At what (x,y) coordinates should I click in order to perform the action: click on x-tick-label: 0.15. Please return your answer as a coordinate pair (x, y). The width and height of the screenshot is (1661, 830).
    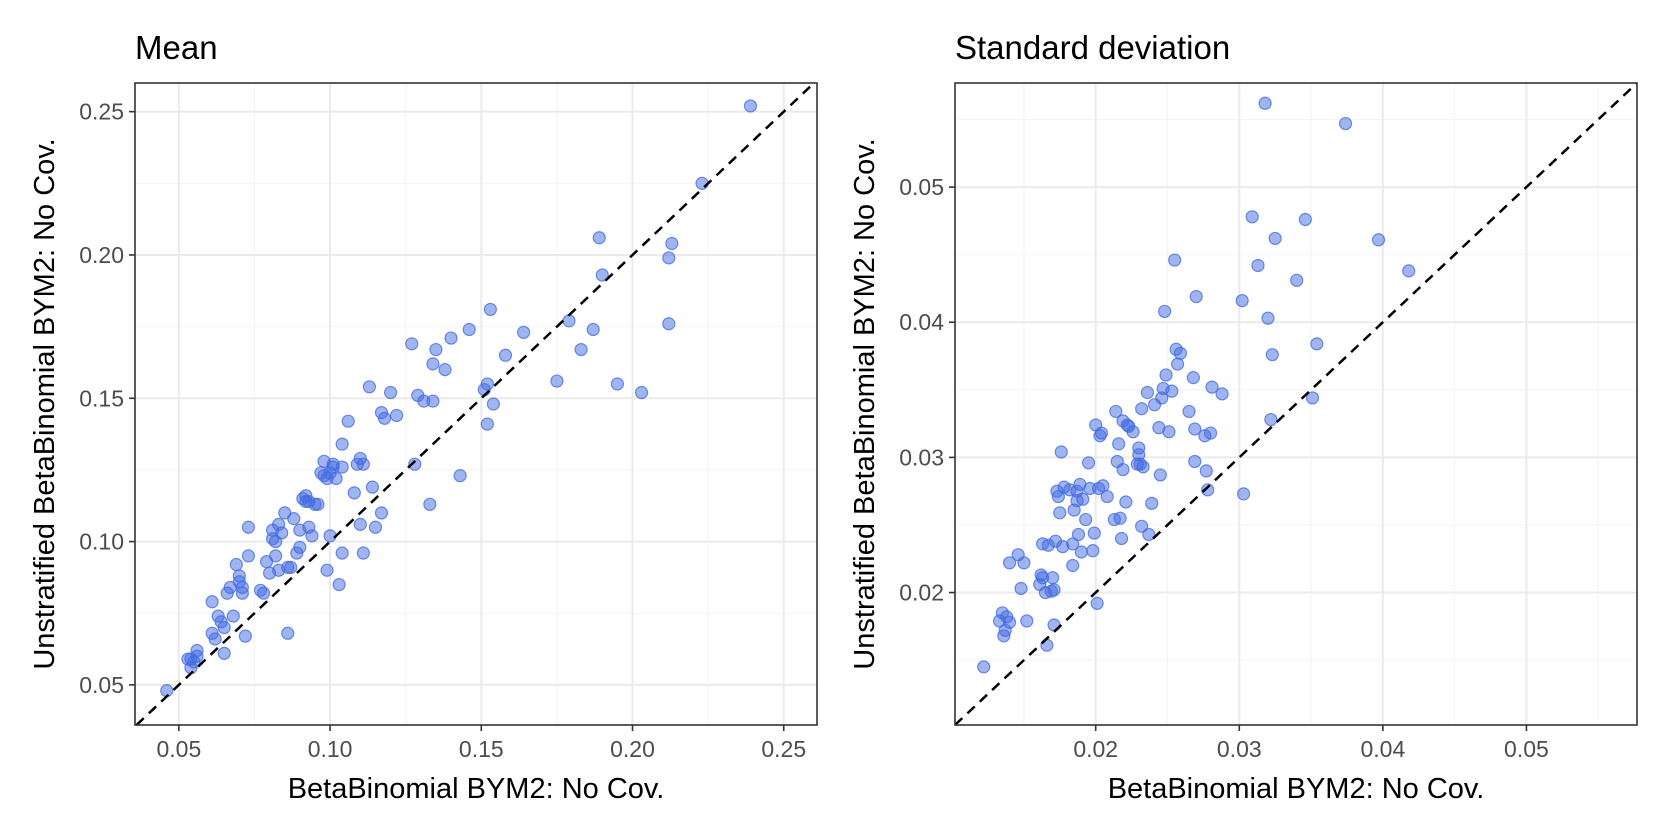
    Looking at the image, I should click on (481, 749).